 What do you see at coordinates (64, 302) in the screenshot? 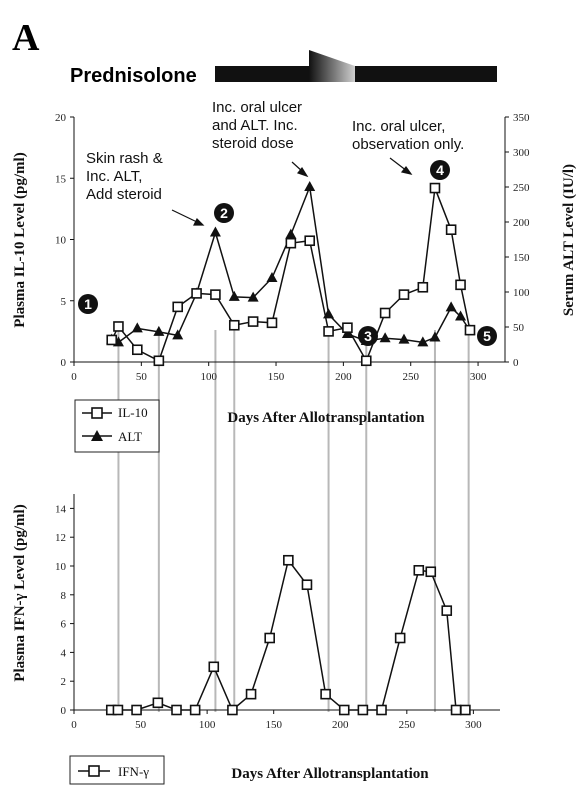
I see `y-tick-label: 5` at bounding box center [64, 302].